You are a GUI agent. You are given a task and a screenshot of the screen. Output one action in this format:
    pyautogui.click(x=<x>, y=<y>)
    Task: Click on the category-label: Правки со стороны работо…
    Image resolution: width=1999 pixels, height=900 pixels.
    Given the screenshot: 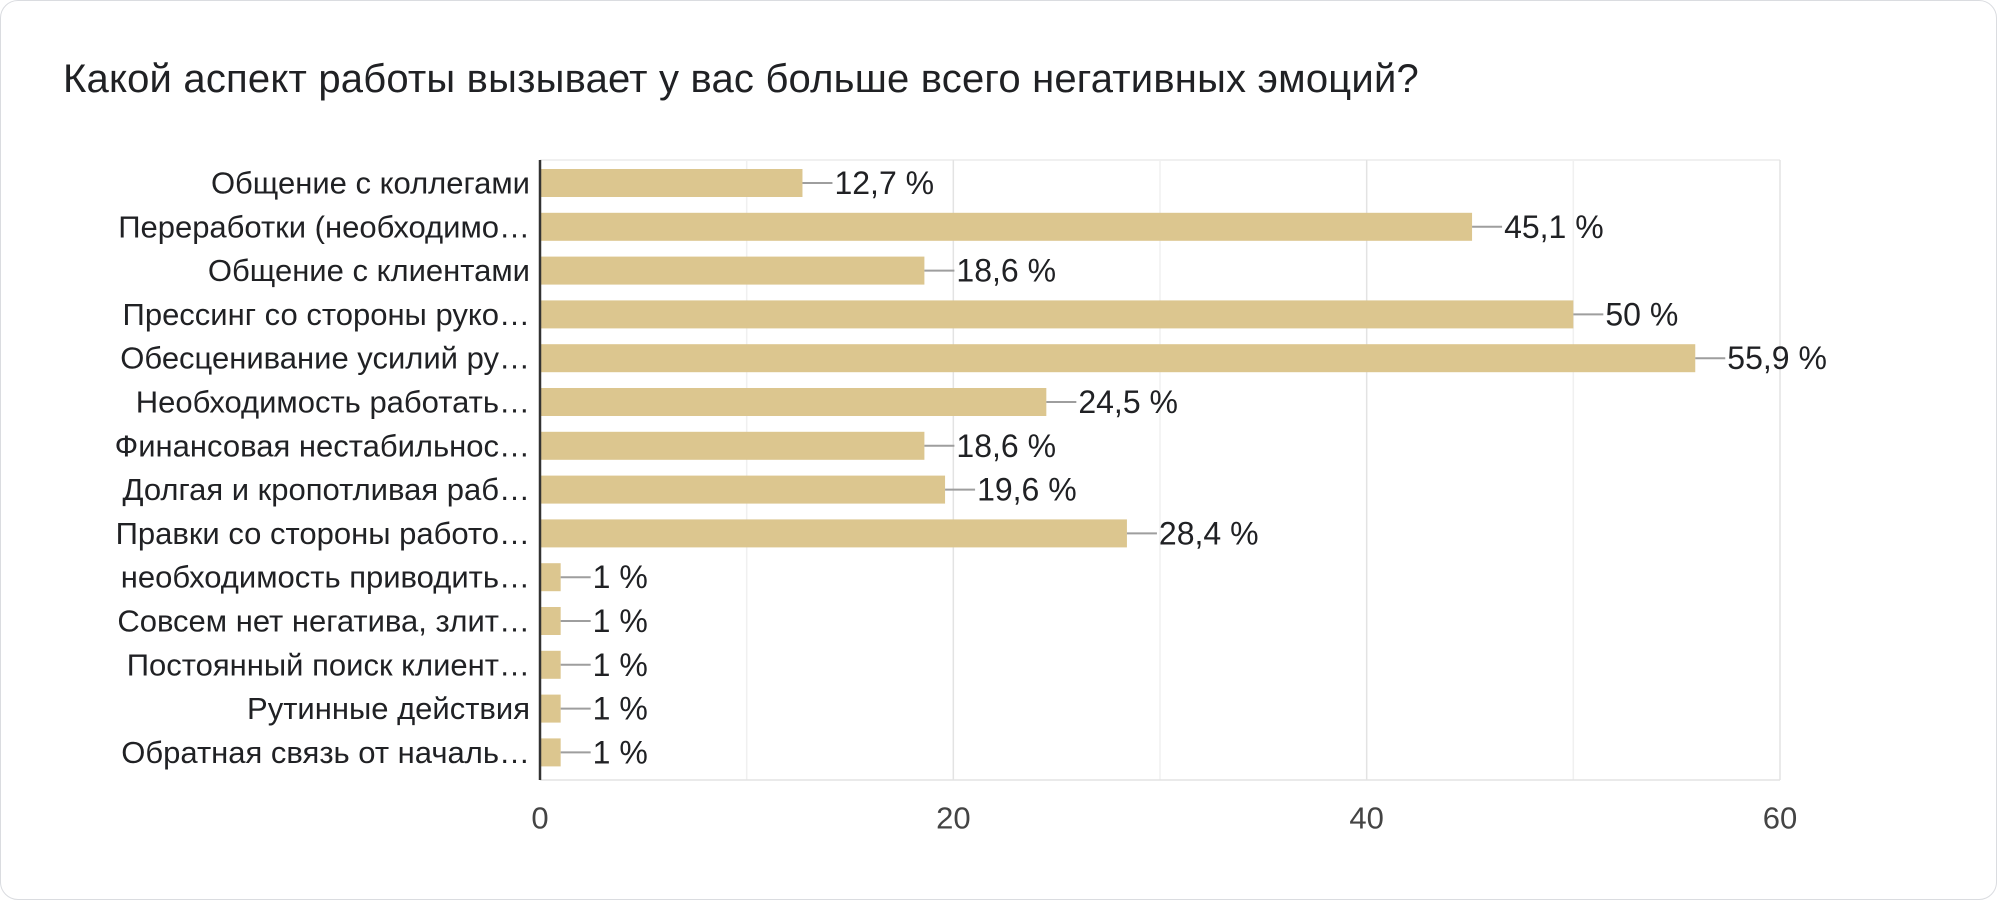 What is the action you would take?
    pyautogui.click(x=323, y=533)
    